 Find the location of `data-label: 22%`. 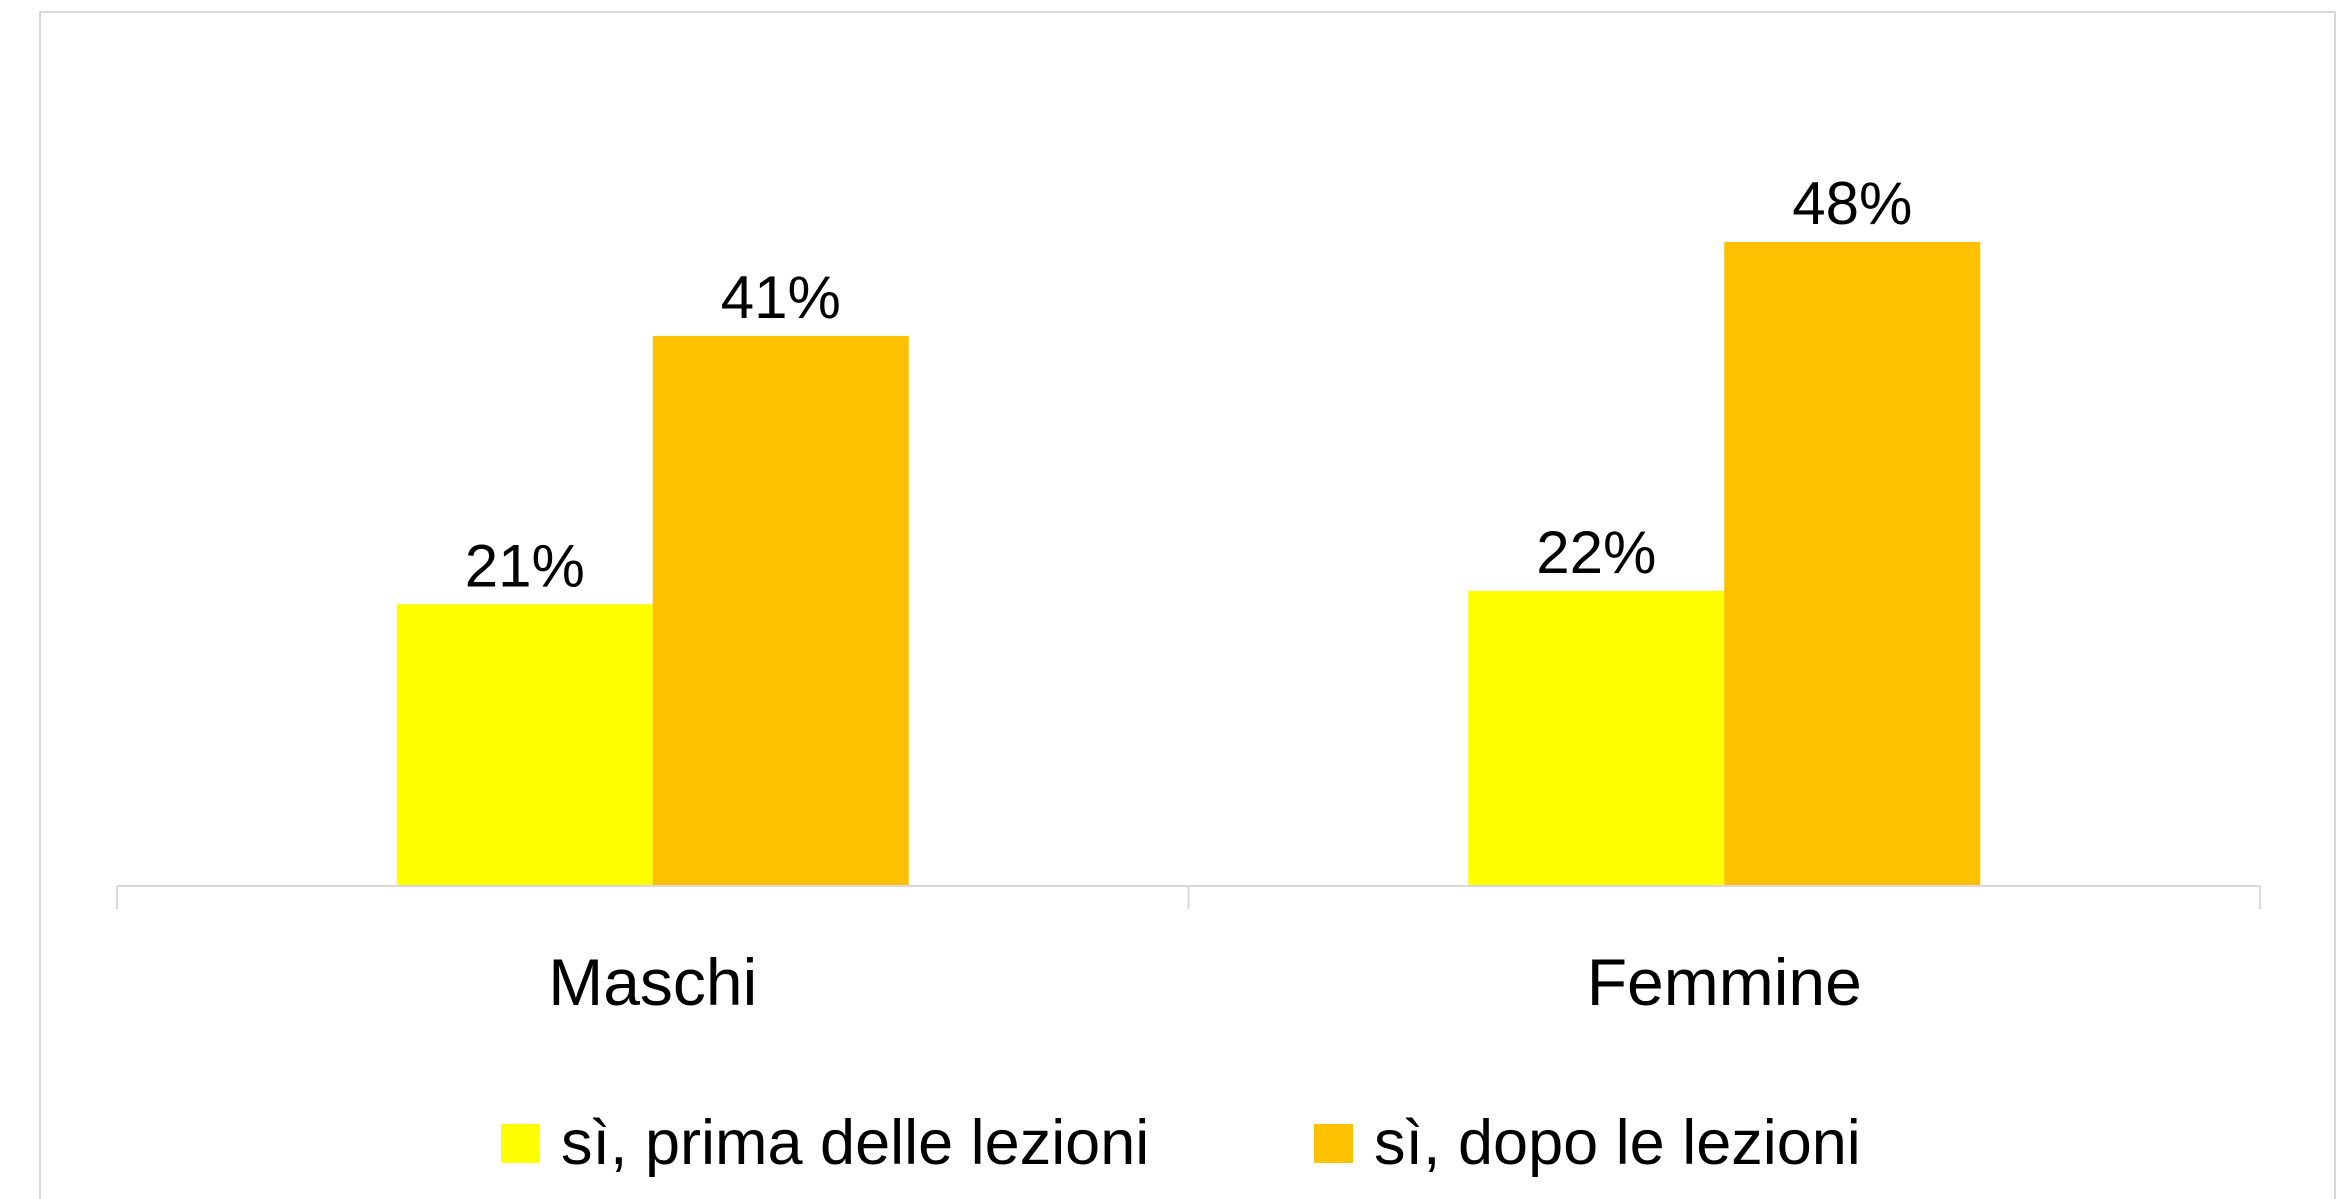

data-label: 22% is located at coordinates (1596, 552).